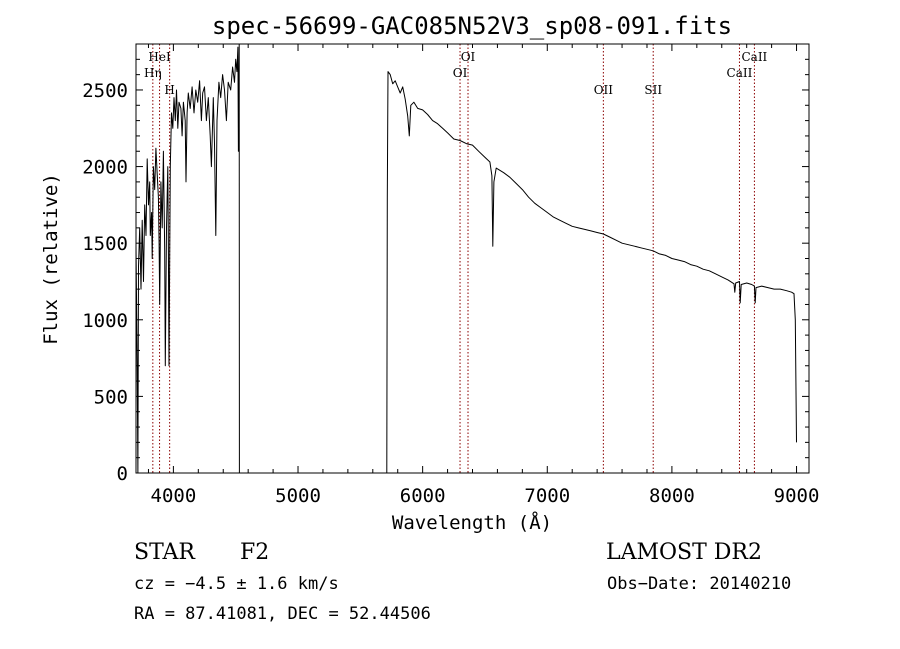 Image resolution: width=900 pixels, height=649 pixels. What do you see at coordinates (699, 584) in the screenshot?
I see `observation-date: Obs−Date: 20140210` at bounding box center [699, 584].